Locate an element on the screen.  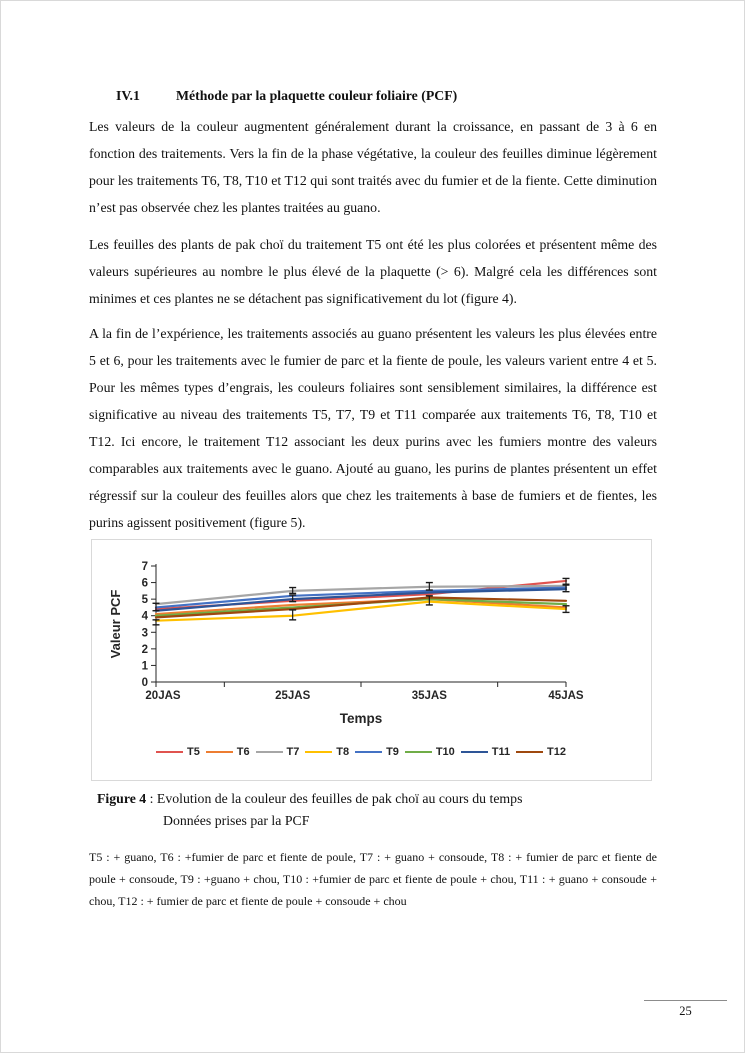
legend-item-T10: T10 is located at coordinates (429, 752).